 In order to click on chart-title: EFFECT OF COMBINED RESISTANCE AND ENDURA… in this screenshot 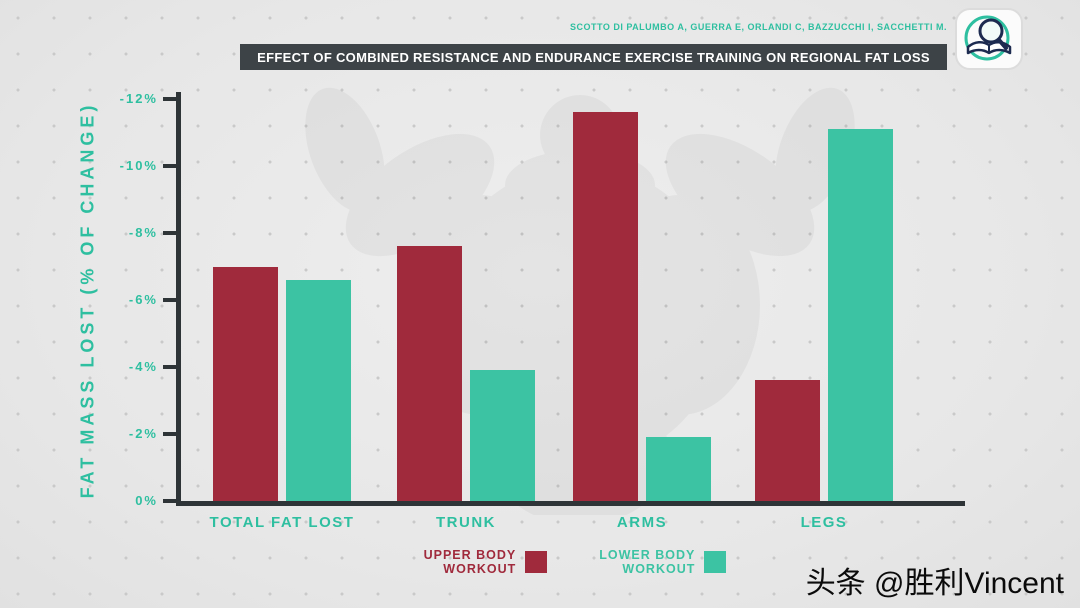, I will do `click(593, 57)`.